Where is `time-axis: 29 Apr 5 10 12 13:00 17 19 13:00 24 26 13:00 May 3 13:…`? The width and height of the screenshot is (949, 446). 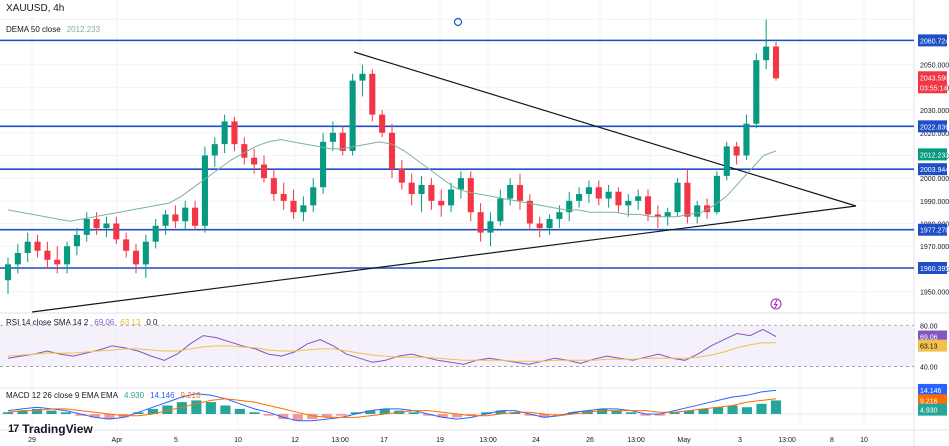 time-axis: 29 Apr 5 10 12 13:00 17 19 13:00 24 26 13:00 May 3 13:… is located at coordinates (448, 440).